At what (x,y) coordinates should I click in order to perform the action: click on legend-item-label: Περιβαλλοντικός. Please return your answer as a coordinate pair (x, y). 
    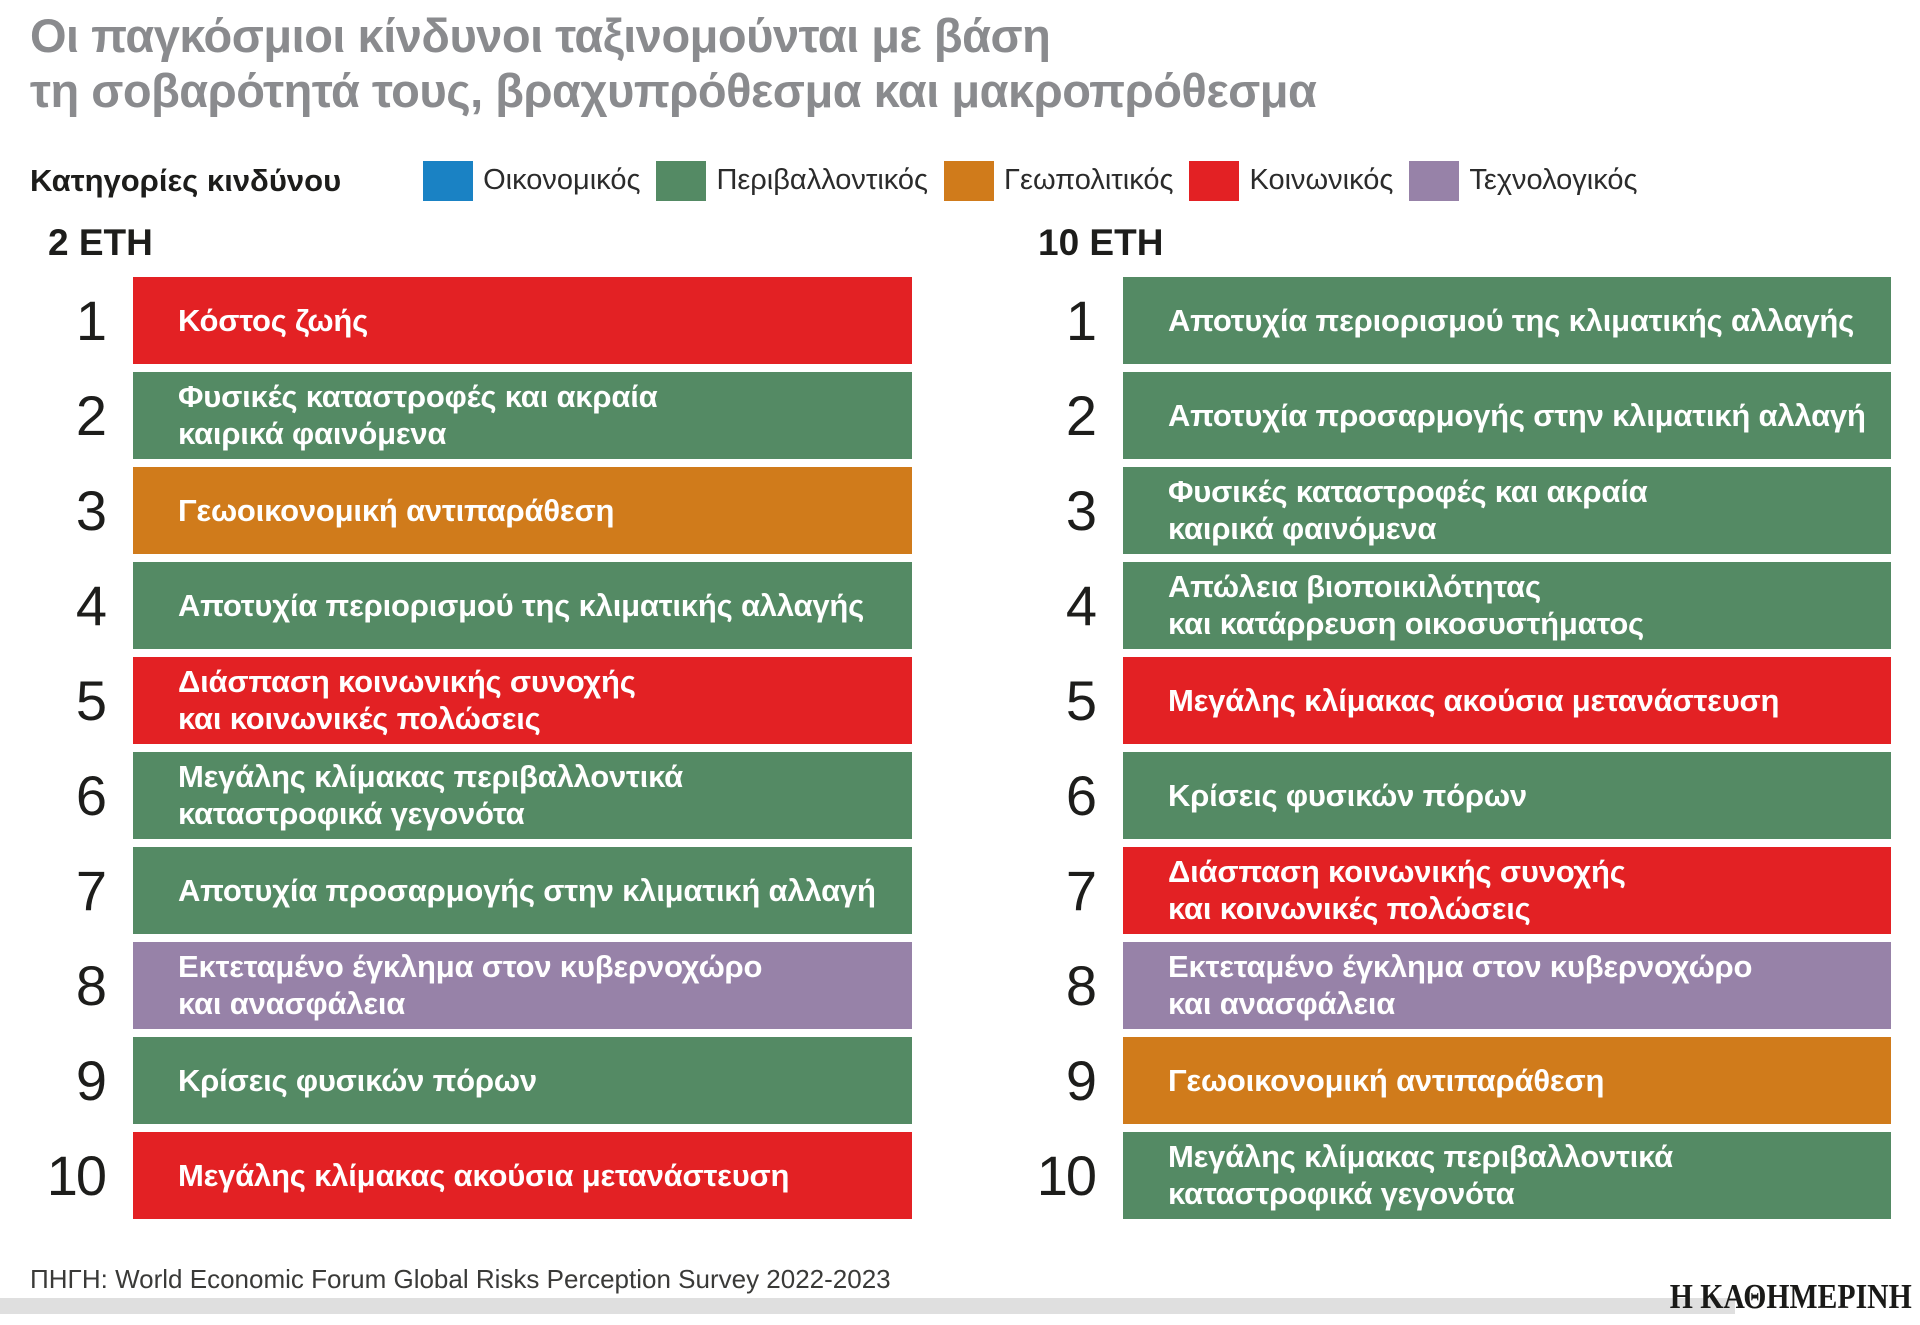
    Looking at the image, I should click on (822, 180).